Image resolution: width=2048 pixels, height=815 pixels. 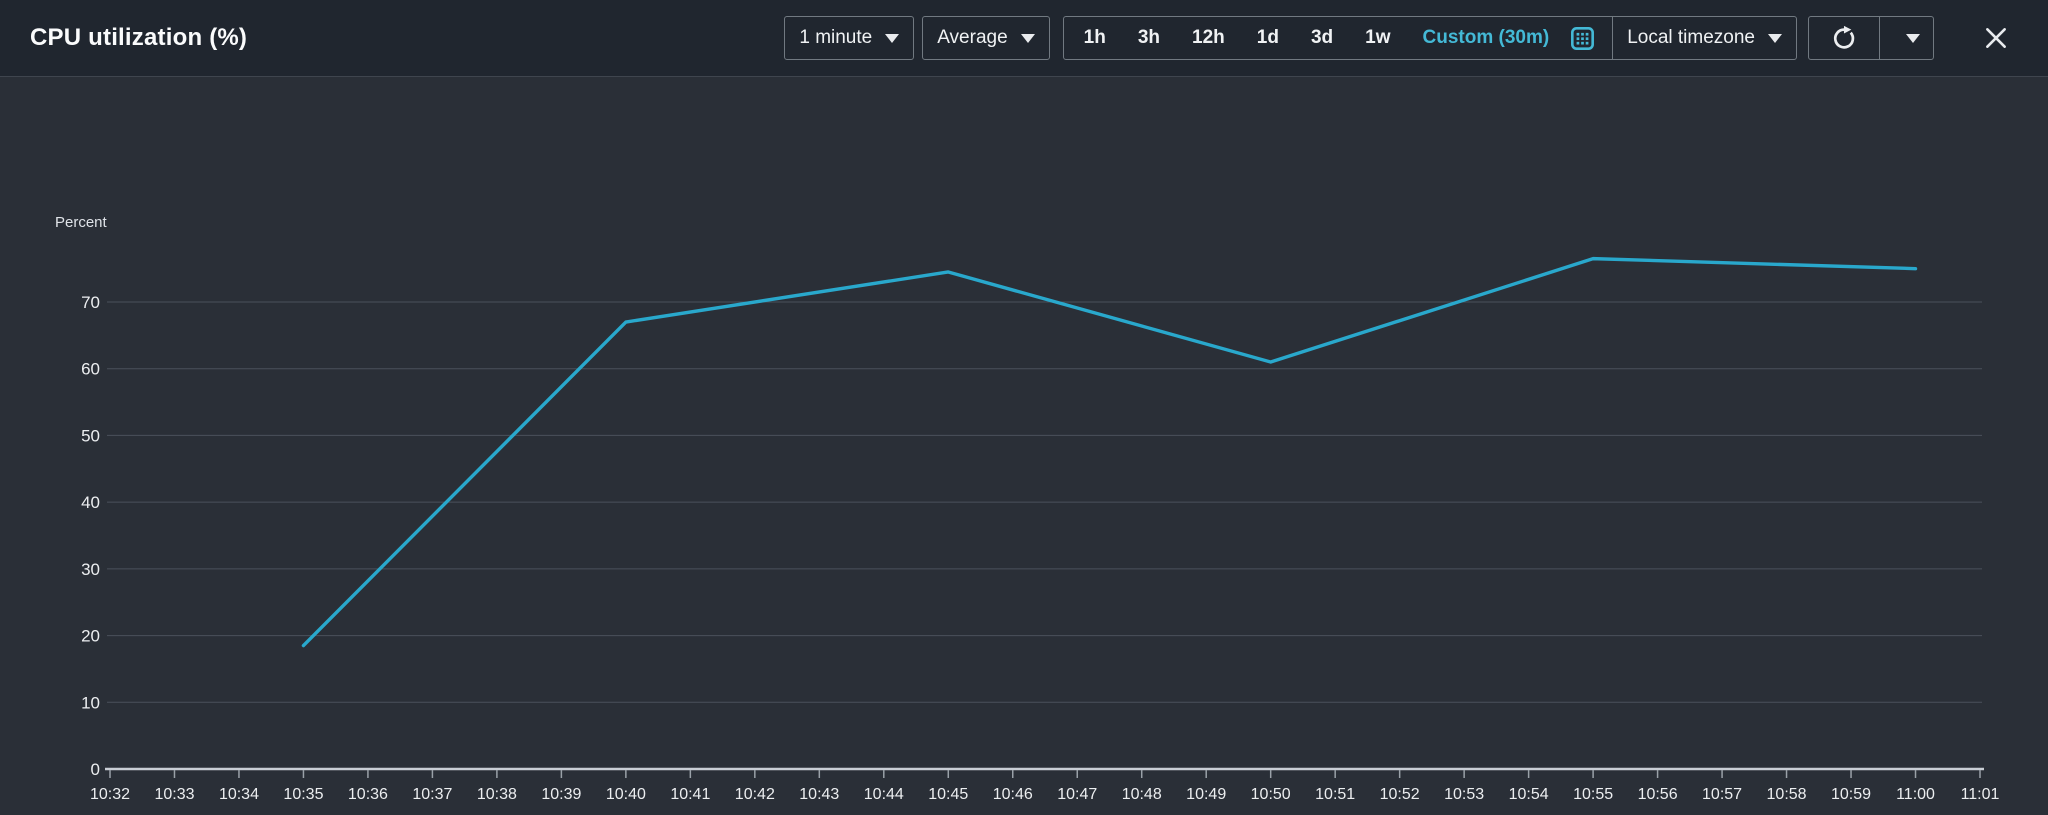 What do you see at coordinates (90, 702) in the screenshot?
I see `svg-text: 10` at bounding box center [90, 702].